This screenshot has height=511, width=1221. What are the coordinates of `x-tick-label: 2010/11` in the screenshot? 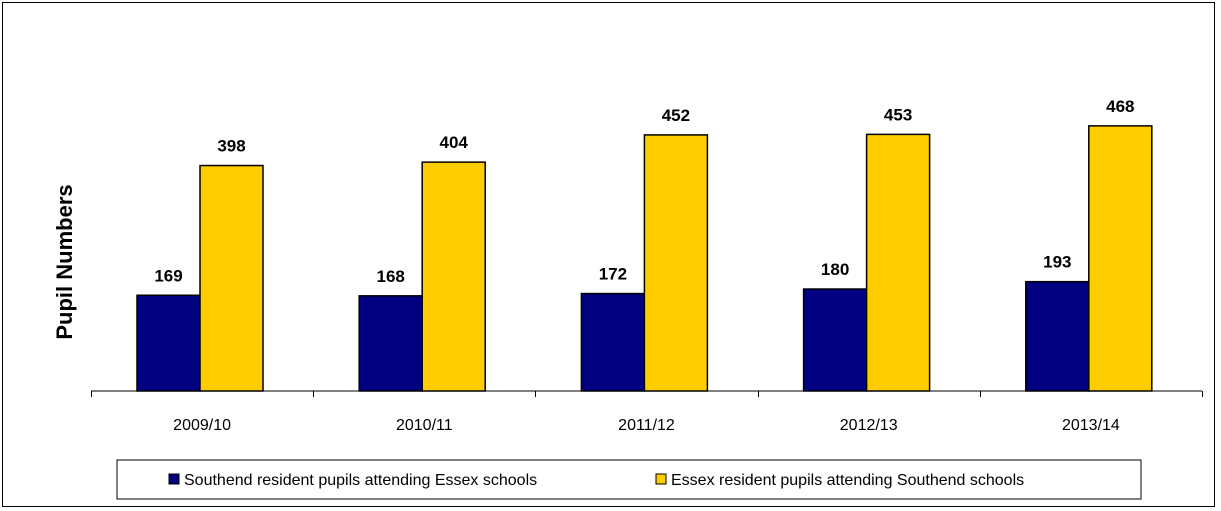 It's located at (424, 425).